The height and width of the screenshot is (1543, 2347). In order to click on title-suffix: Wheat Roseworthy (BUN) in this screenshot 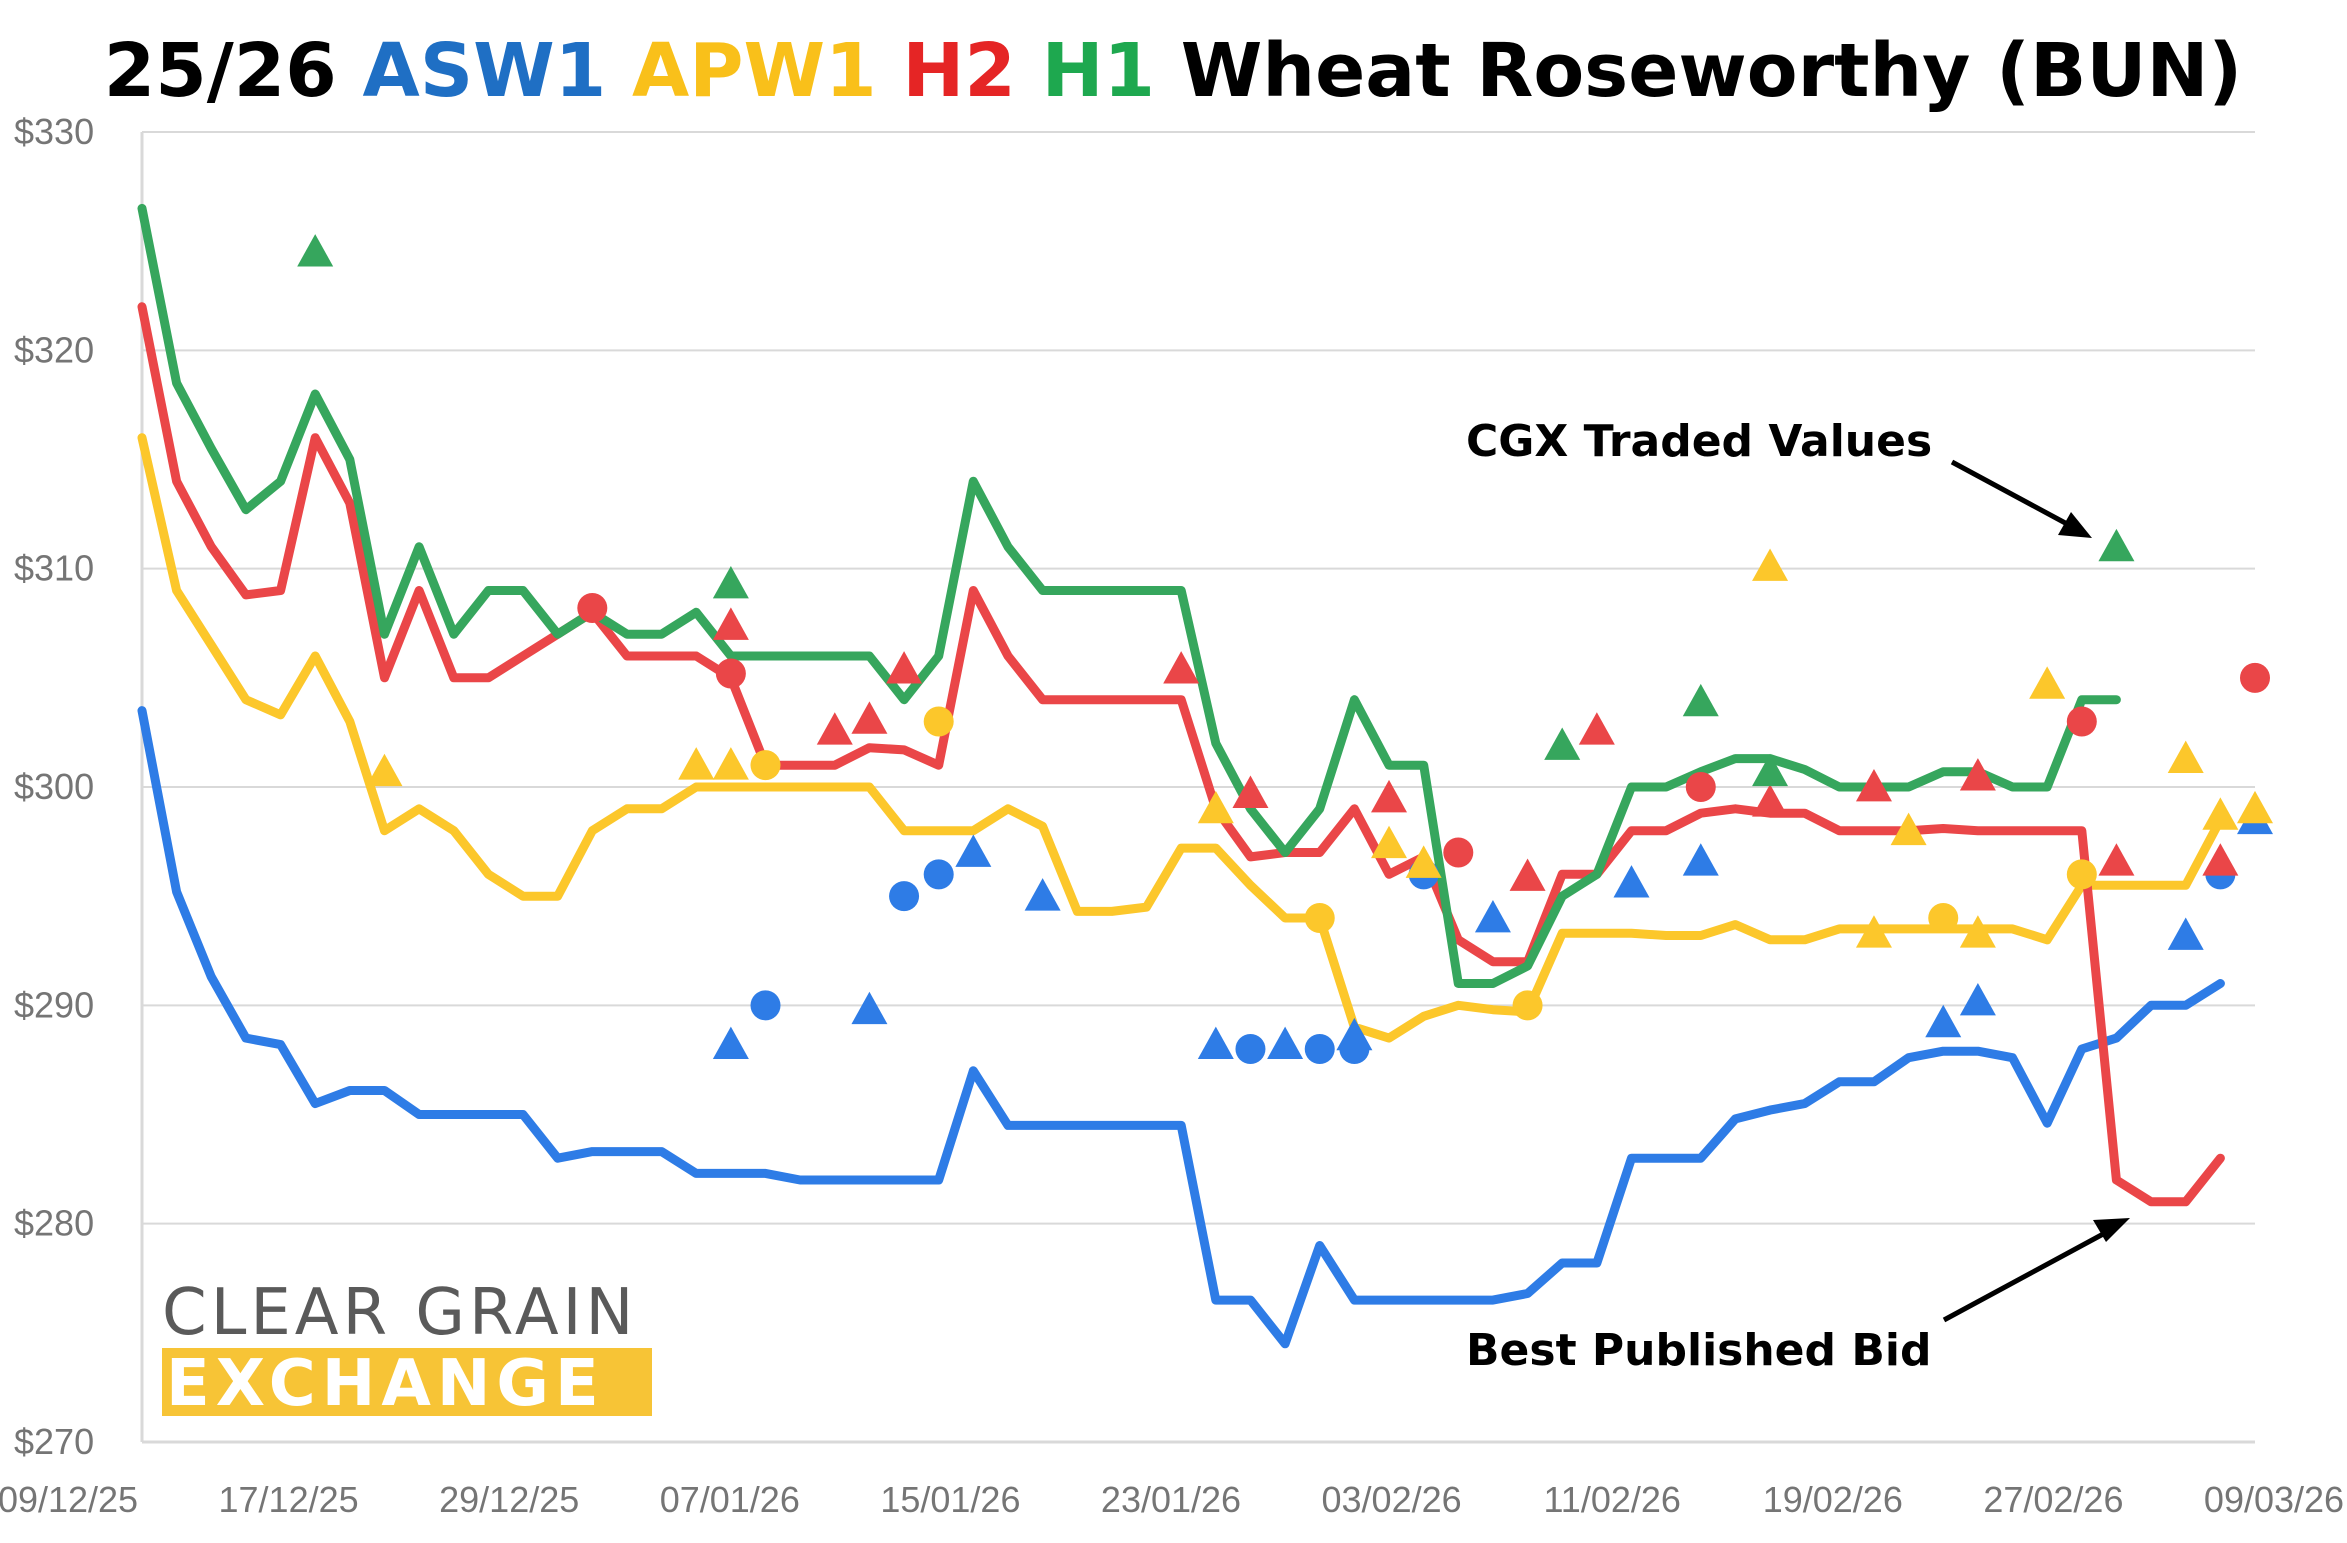, I will do `click(1711, 71)`.